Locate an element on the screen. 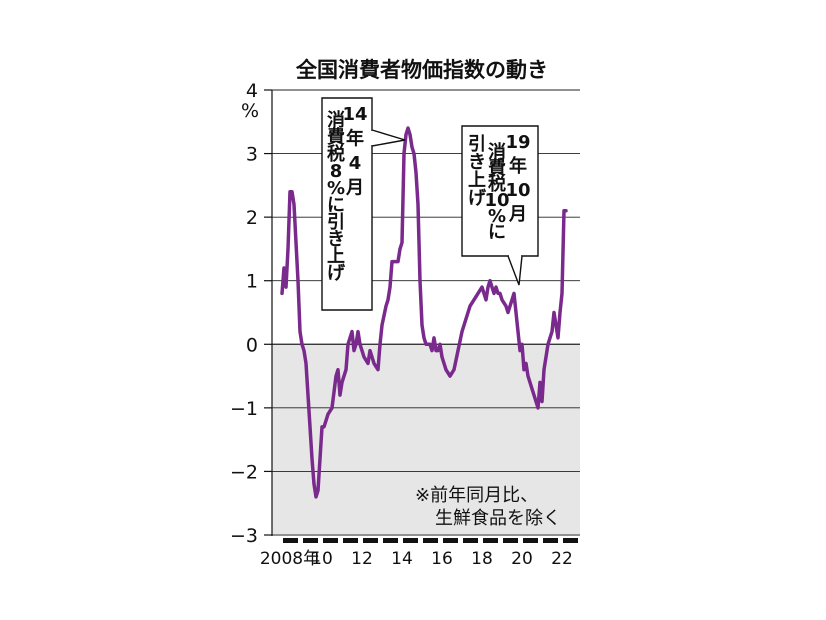 Image resolution: width=826 pixels, height=620 pixels. x-tick-label: 22 is located at coordinates (562, 559).